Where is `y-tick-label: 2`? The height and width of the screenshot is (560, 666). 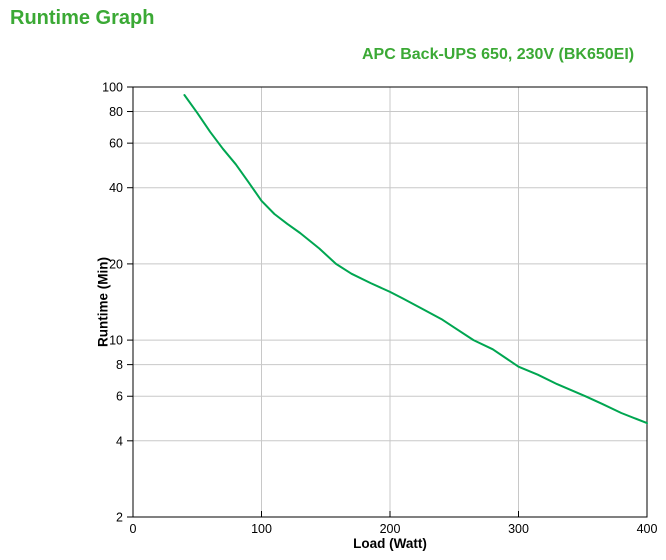 y-tick-label: 2 is located at coordinates (119, 518).